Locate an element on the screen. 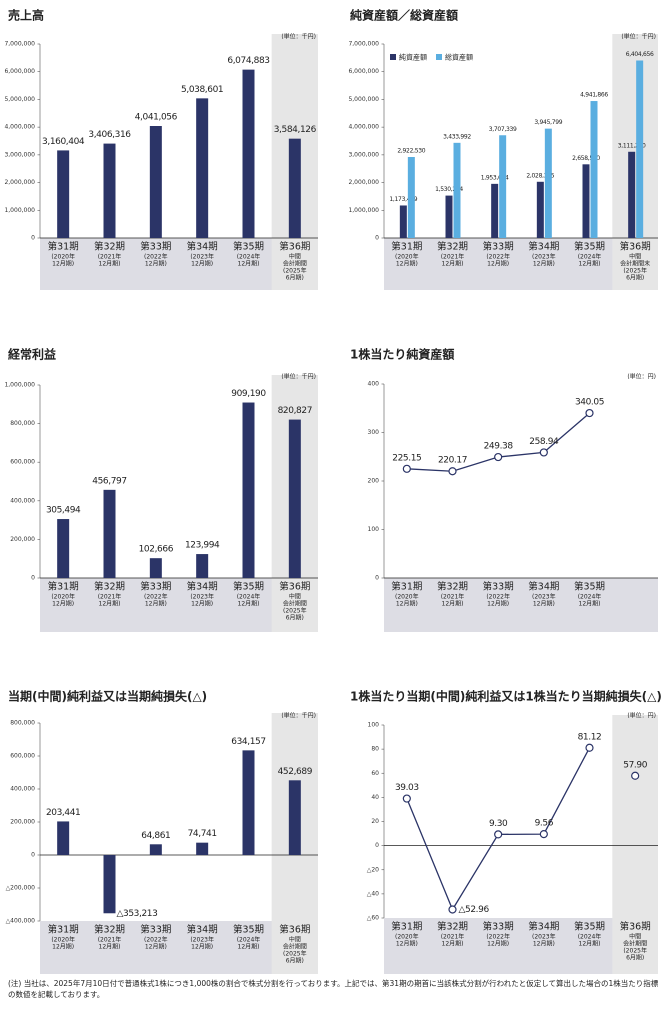 Image resolution: width=672 pixels, height=1016 pixels. y-tick-label: 100 is located at coordinates (374, 725).